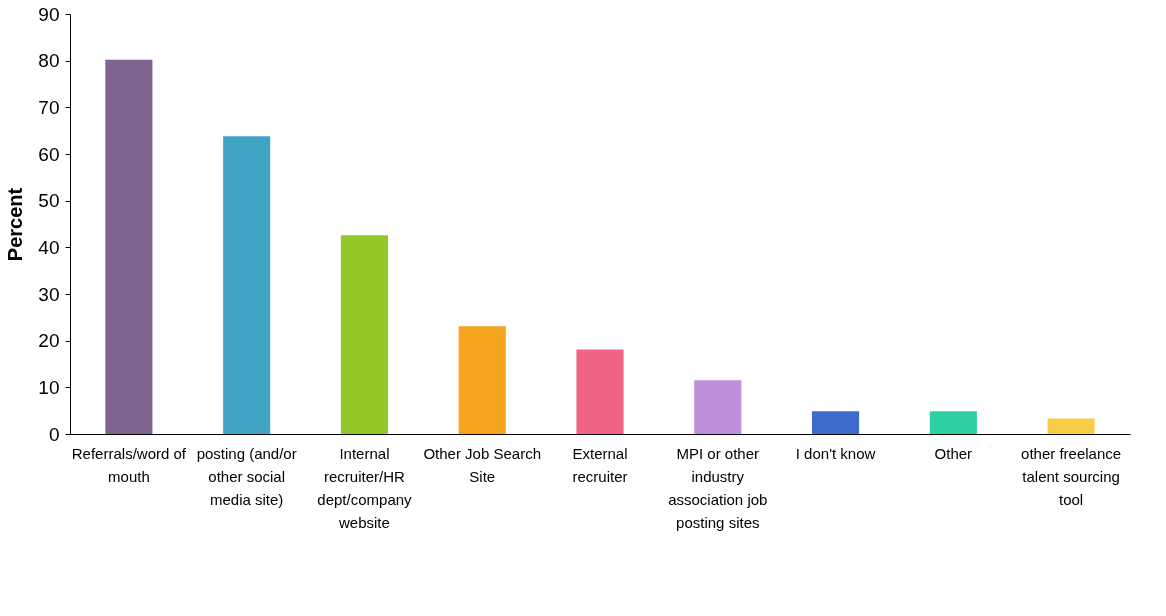 This screenshot has width=1166, height=616. I want to click on x-tick-label: Referrals/word of mouth, so click(129, 464).